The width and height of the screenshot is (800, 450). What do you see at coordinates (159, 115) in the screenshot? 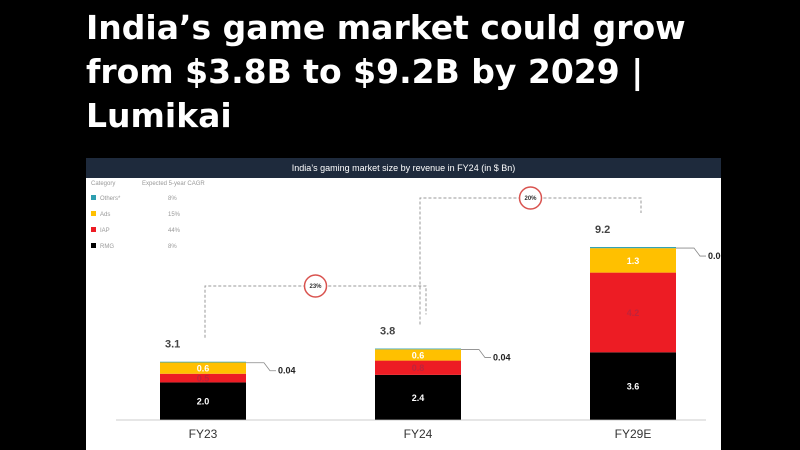
I see `headline-line-3: Lumikai` at bounding box center [159, 115].